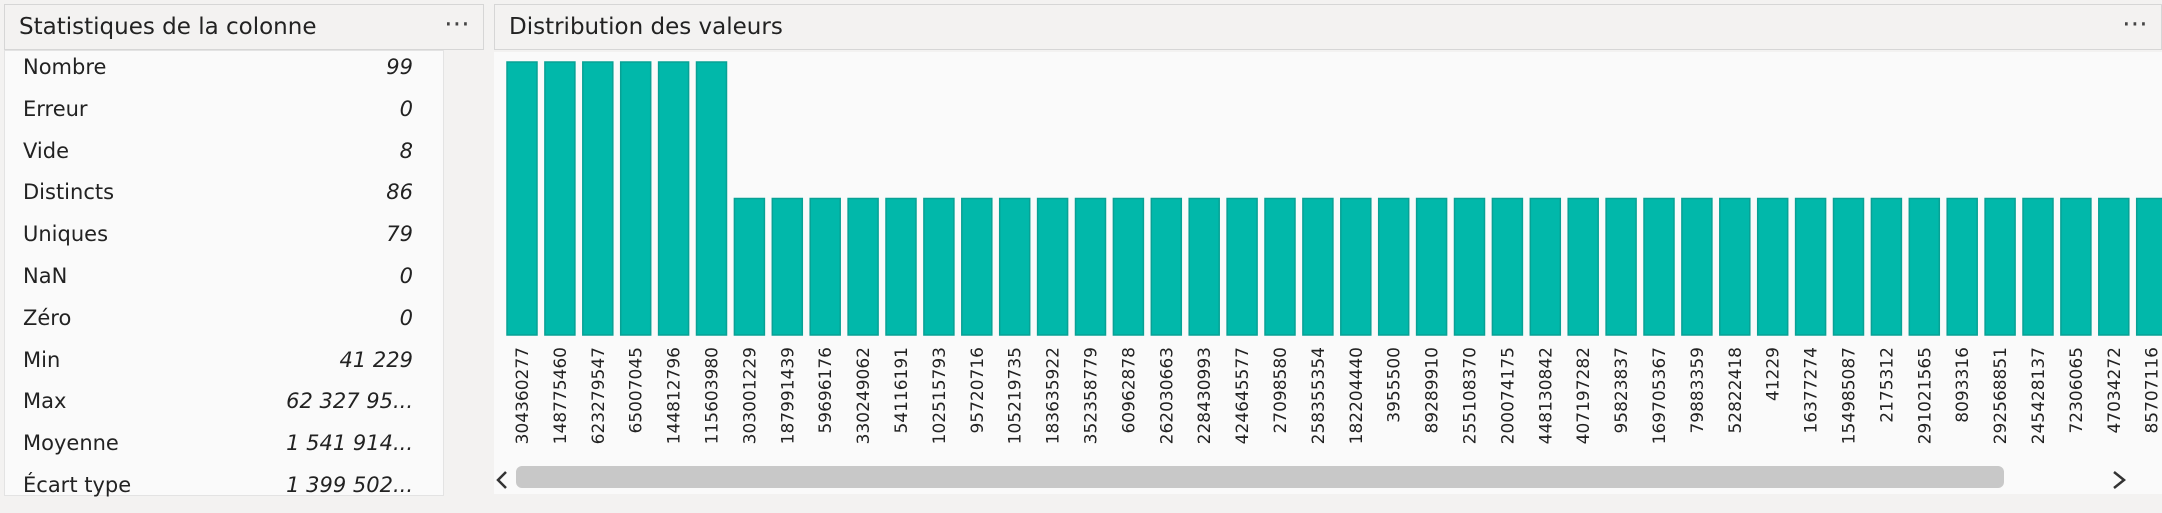 The image size is (2162, 513). I want to click on stat-row: Min 41 229, so click(218, 368).